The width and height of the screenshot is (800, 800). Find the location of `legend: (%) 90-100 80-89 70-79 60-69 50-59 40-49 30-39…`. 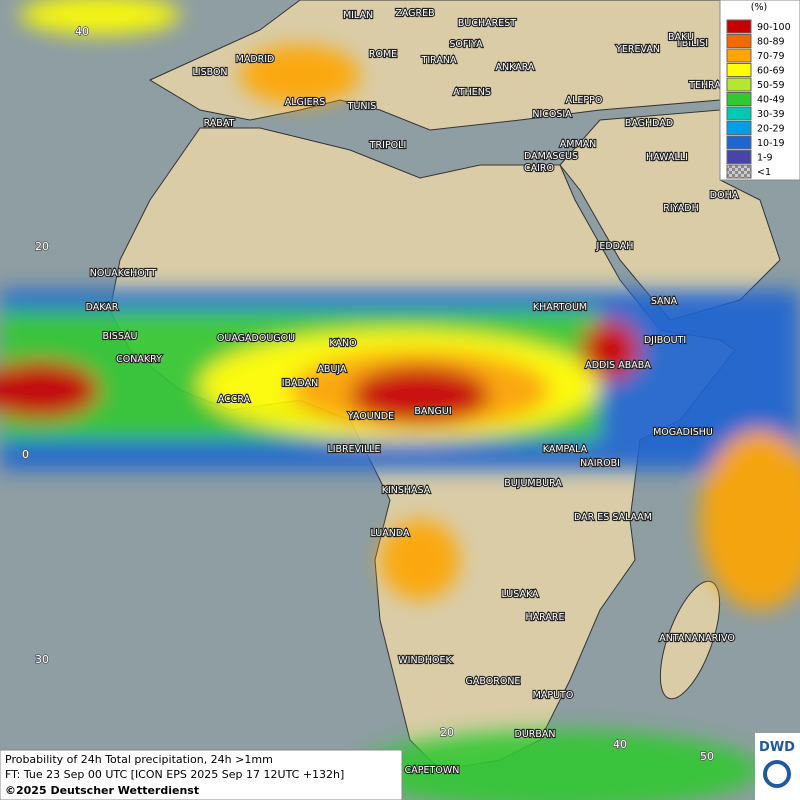

legend: (%) 90-100 80-89 70-79 60-69 50-59 40-49 30-39… is located at coordinates (759, 90).